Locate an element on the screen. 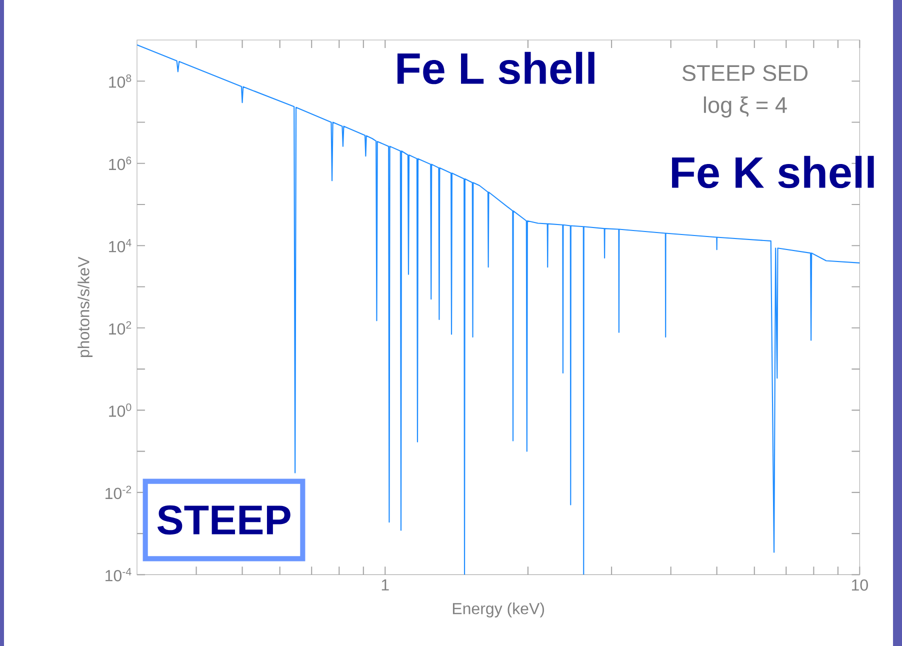 The height and width of the screenshot is (646, 902). y-tick-label: 10$^{-2}$ is located at coordinates (119, 493).